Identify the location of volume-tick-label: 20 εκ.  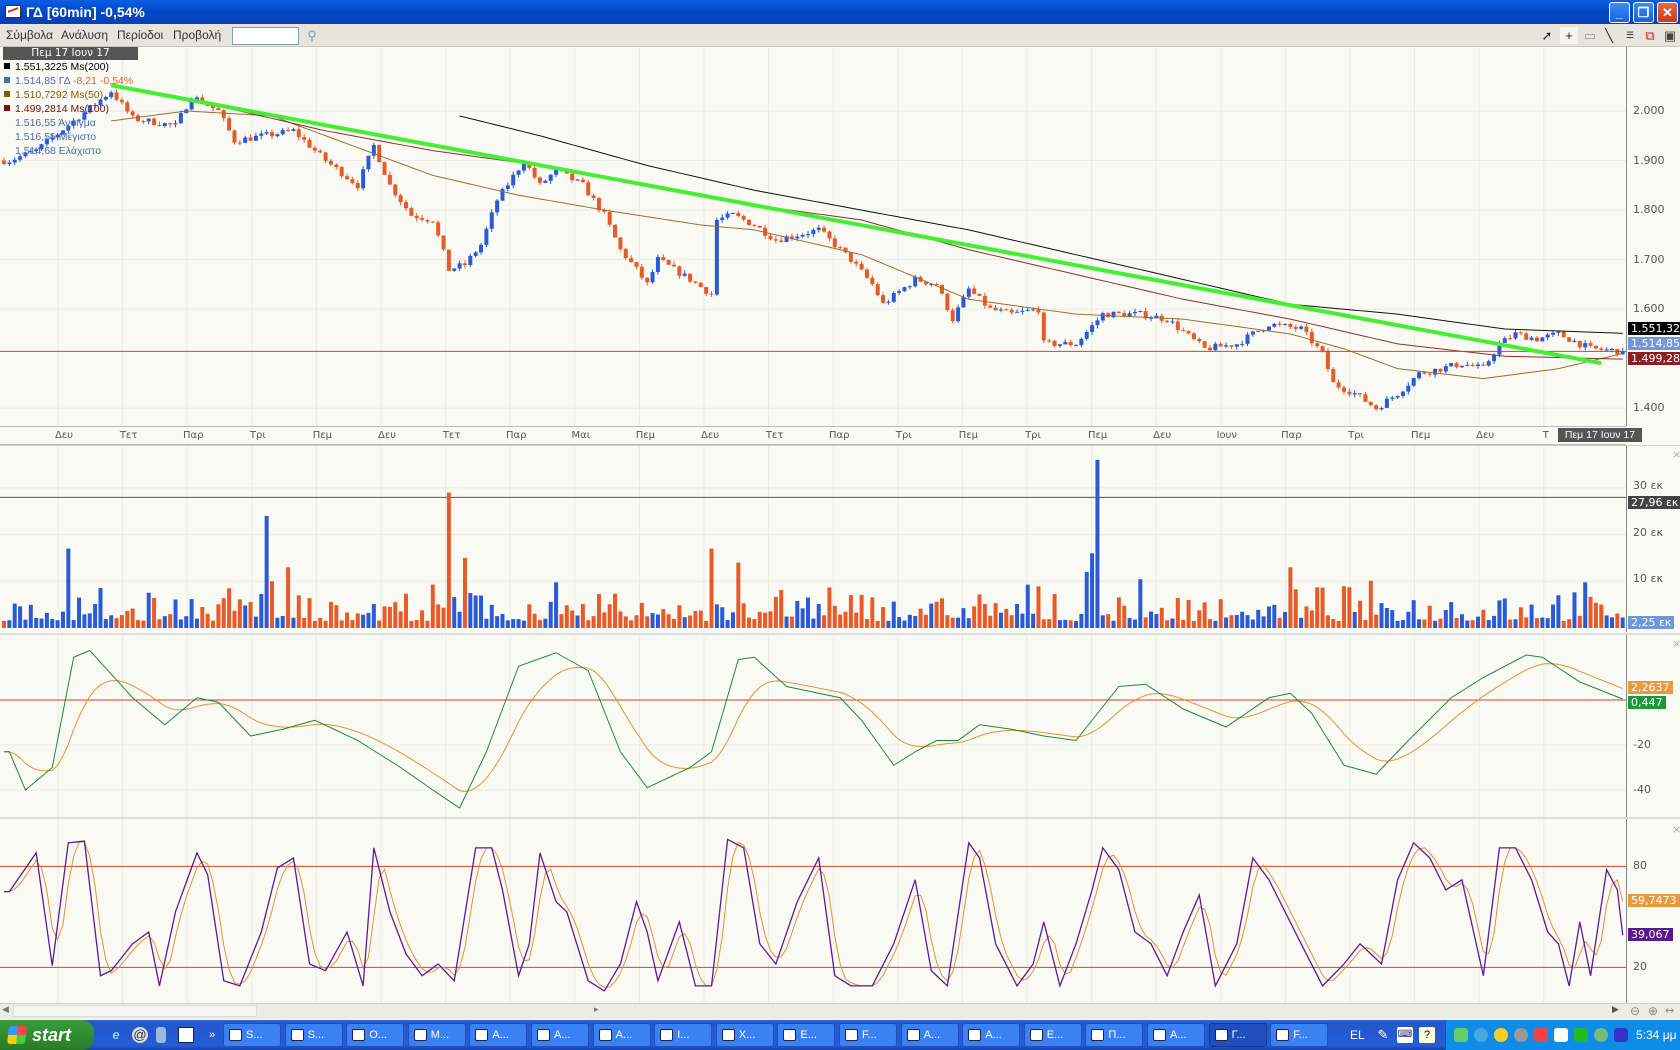
(1648, 532).